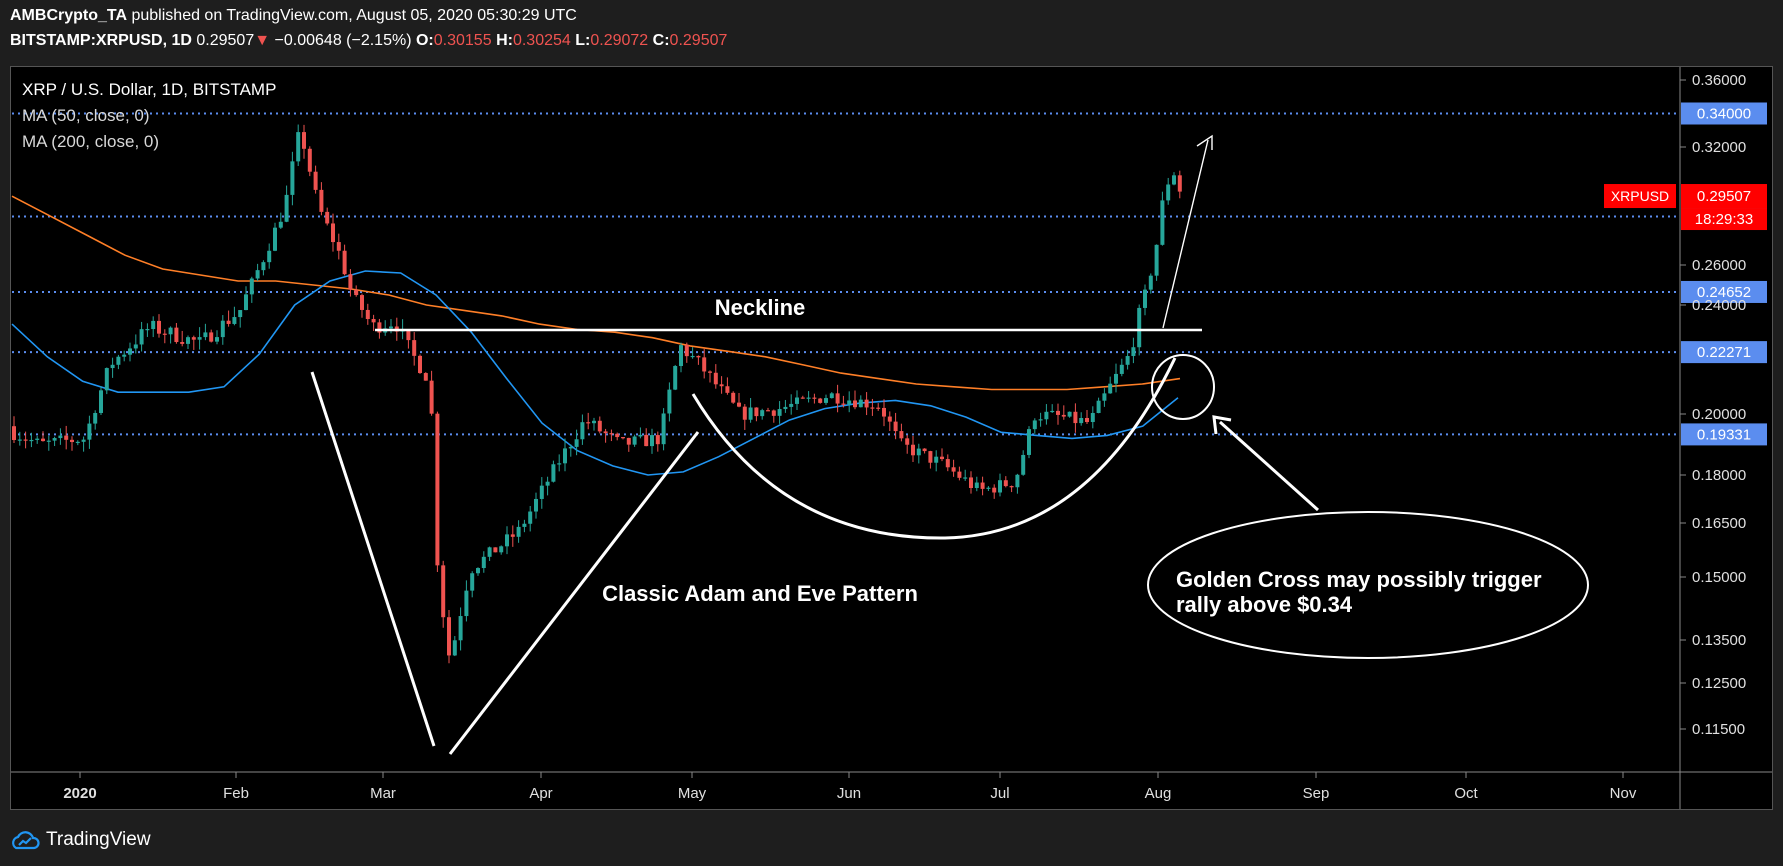 The width and height of the screenshot is (1783, 866). What do you see at coordinates (999, 793) in the screenshot?
I see `time-tick-label: Jul` at bounding box center [999, 793].